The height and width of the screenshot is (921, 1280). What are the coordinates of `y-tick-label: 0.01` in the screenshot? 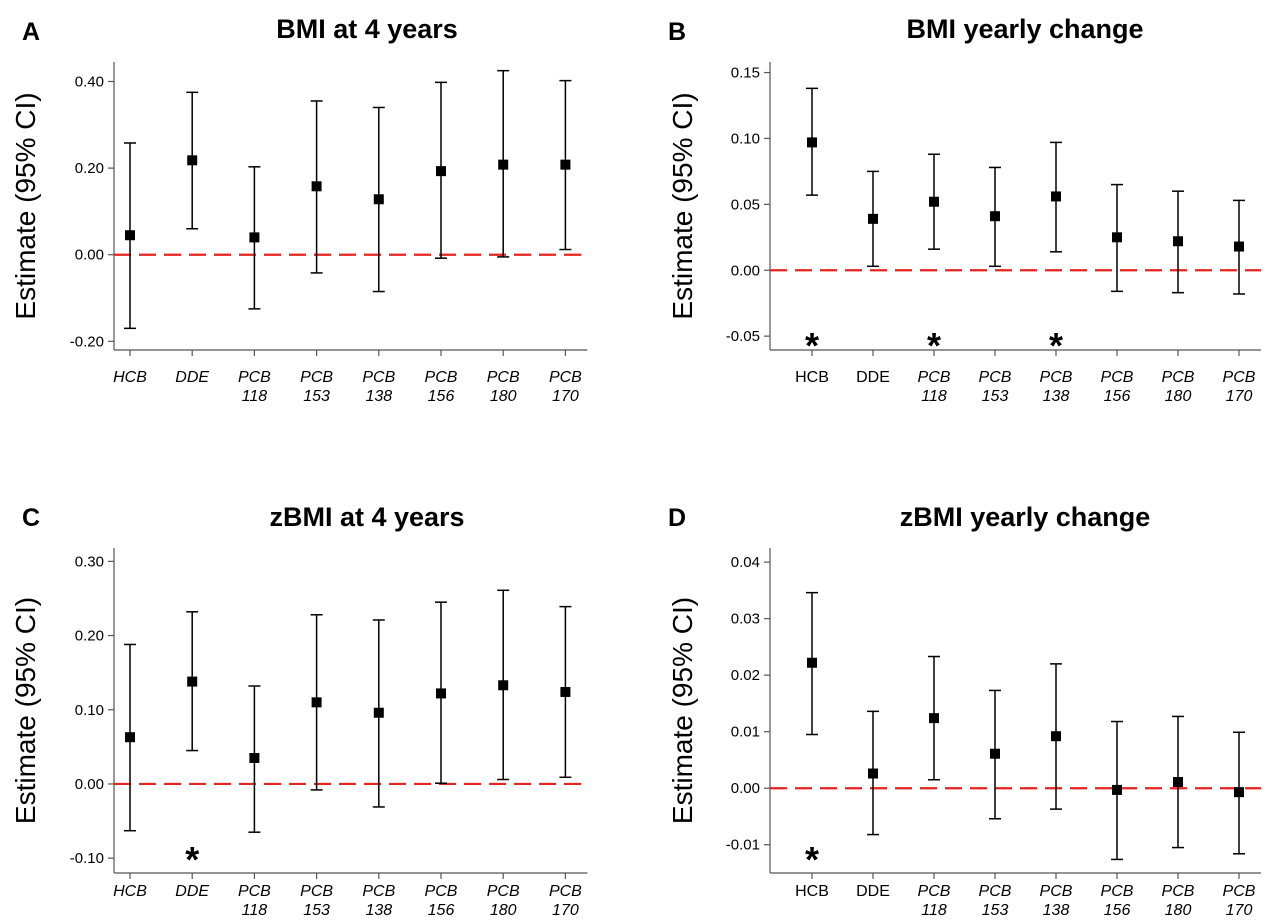 It's located at (745, 732).